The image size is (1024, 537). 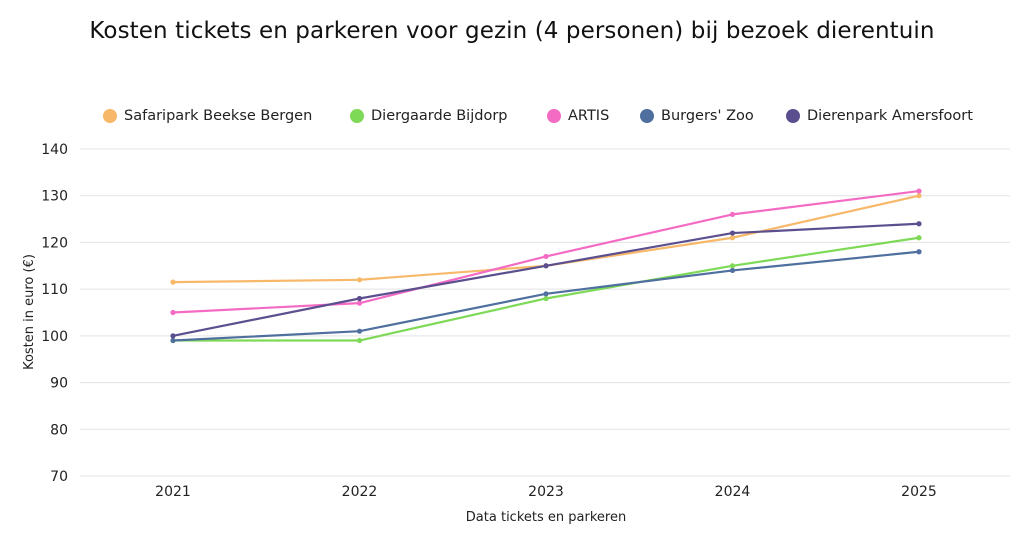 I want to click on x-axis-ticks: 2021 2022 2023 2024 2025, so click(x=546, y=492).